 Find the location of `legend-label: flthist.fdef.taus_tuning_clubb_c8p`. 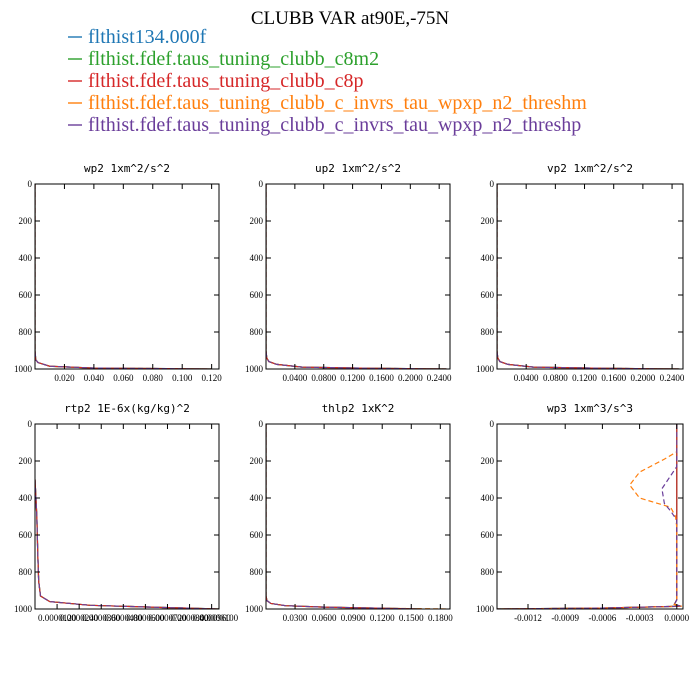

legend-label: flthist.fdef.taus_tuning_clubb_c8p is located at coordinates (226, 81).